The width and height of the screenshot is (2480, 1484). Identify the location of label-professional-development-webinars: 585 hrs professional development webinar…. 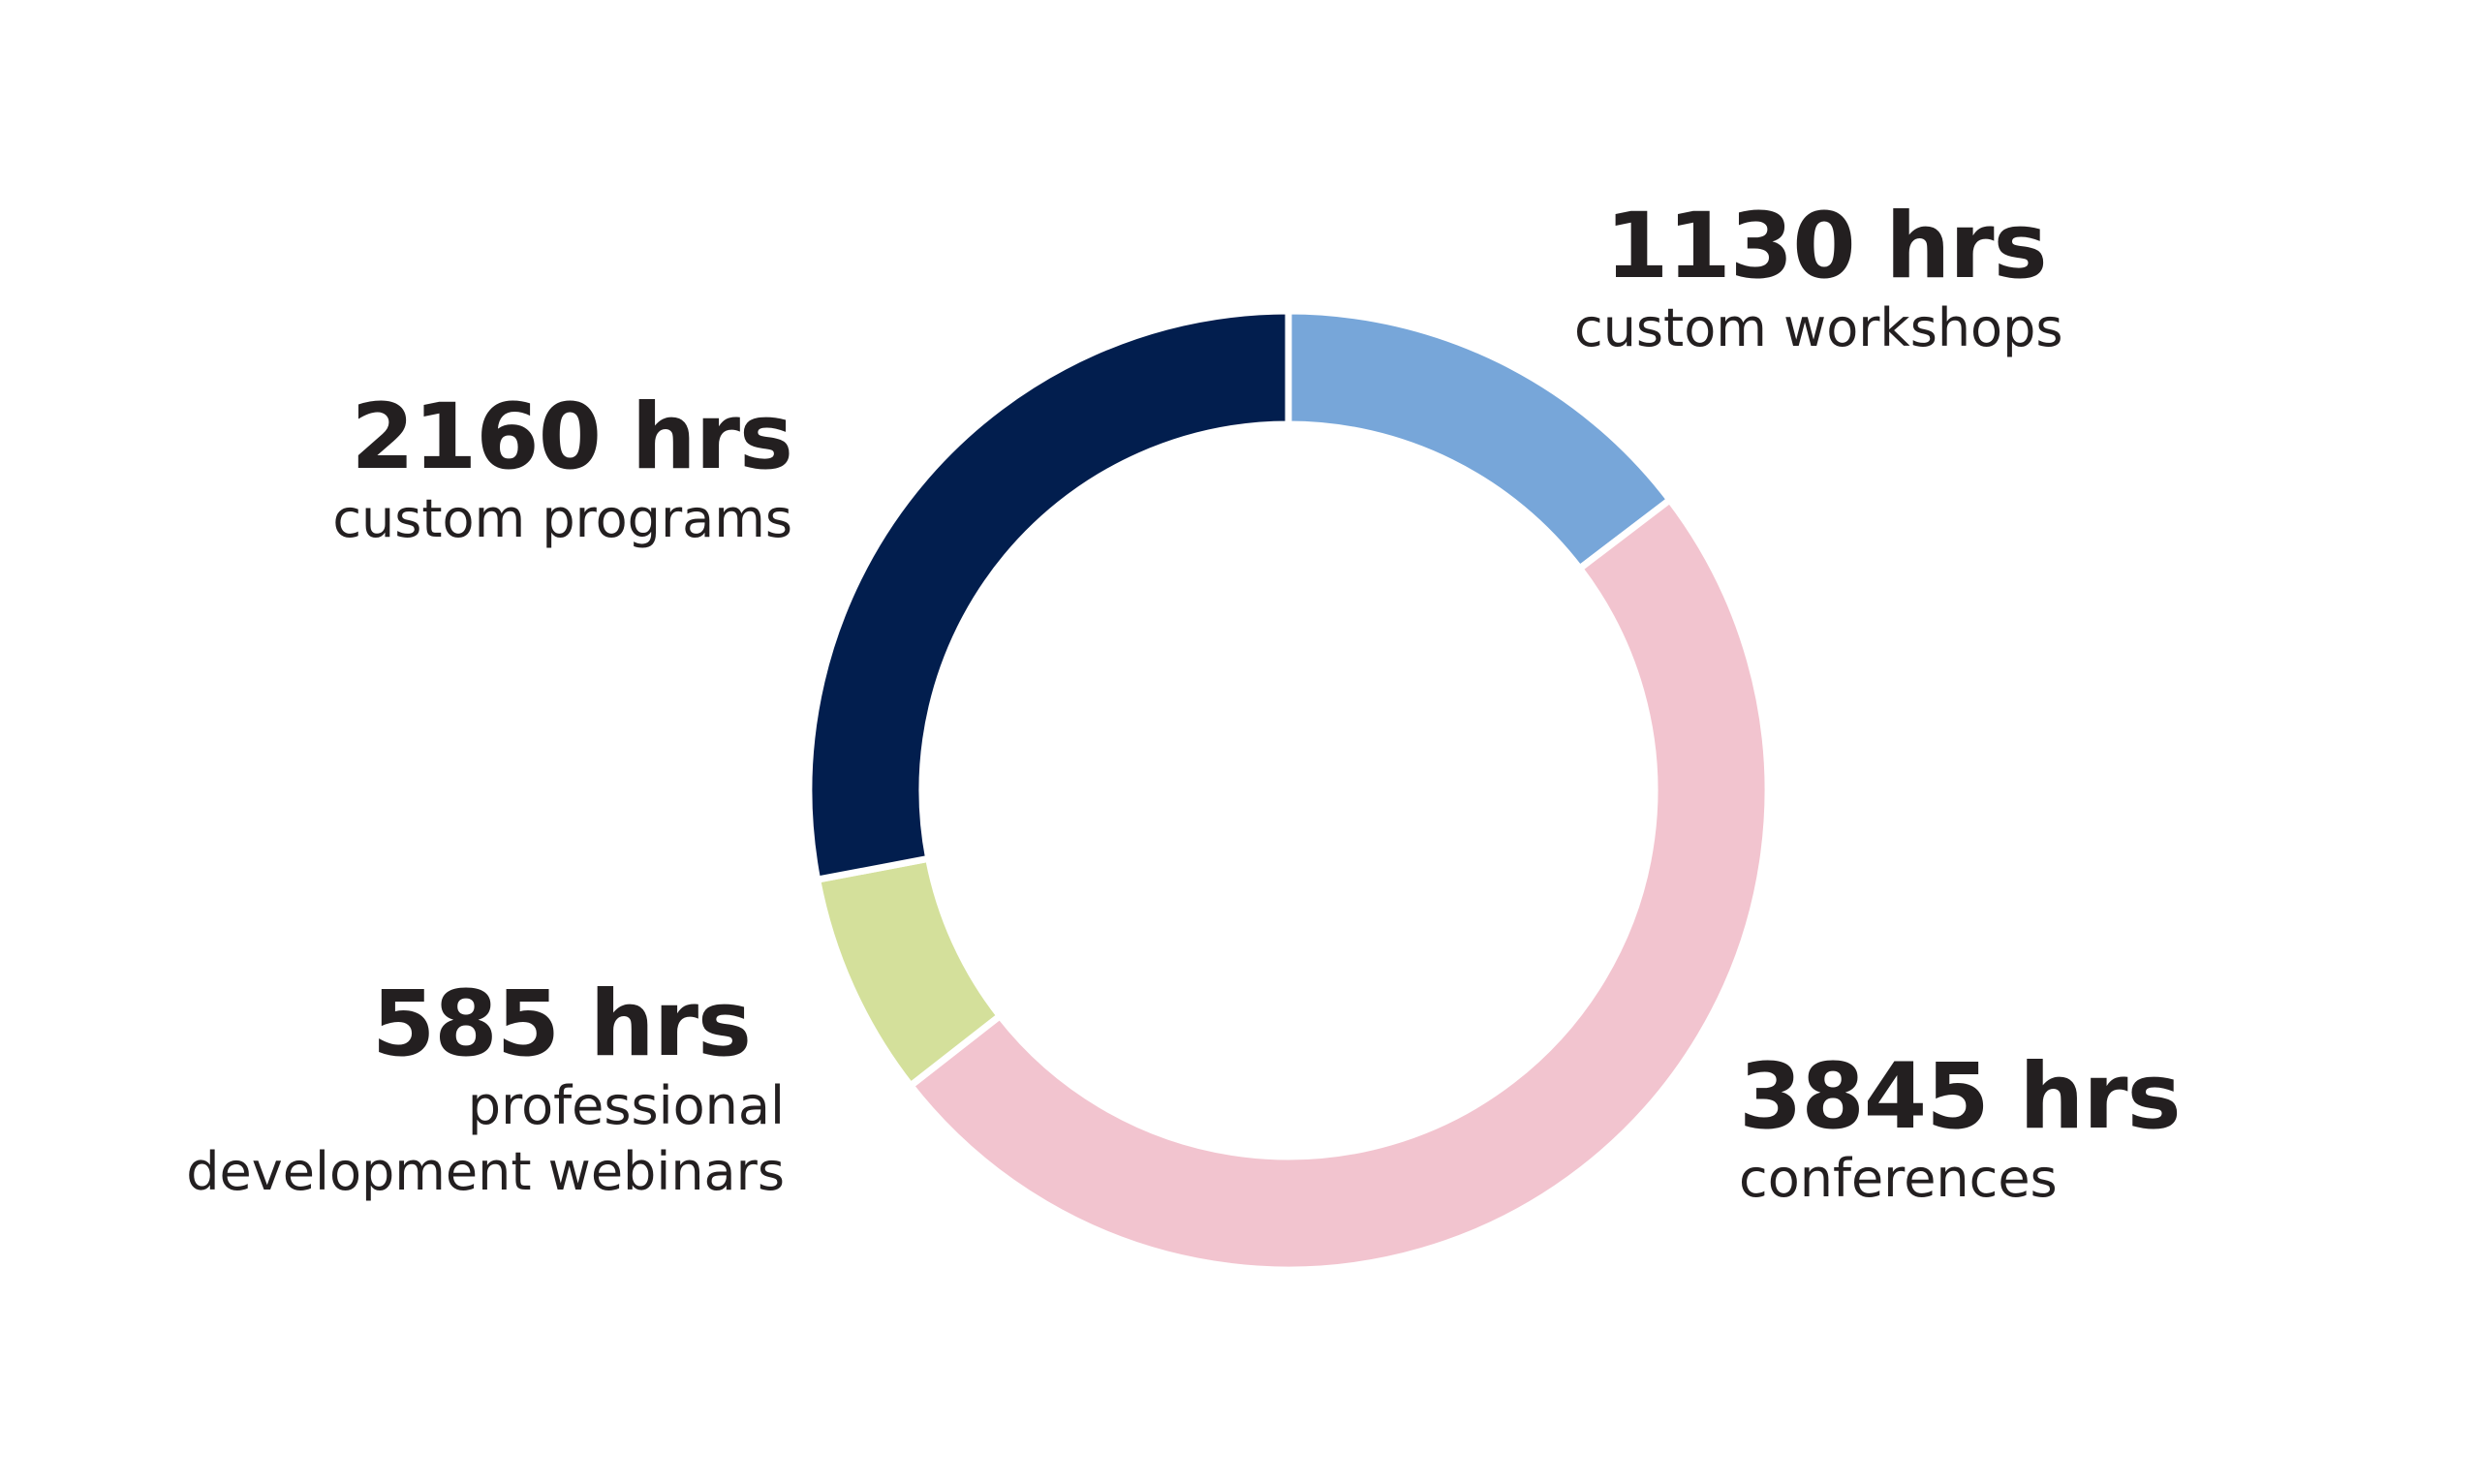
(485, 1090).